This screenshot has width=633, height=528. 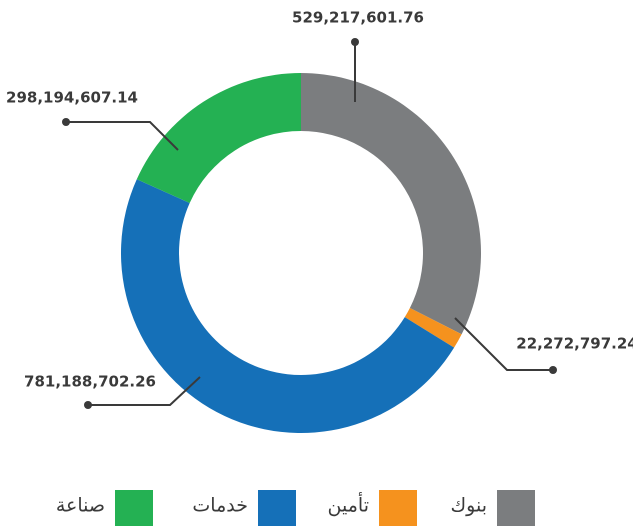 What do you see at coordinates (72, 98) in the screenshot?
I see `value-label: 298,194,607.14` at bounding box center [72, 98].